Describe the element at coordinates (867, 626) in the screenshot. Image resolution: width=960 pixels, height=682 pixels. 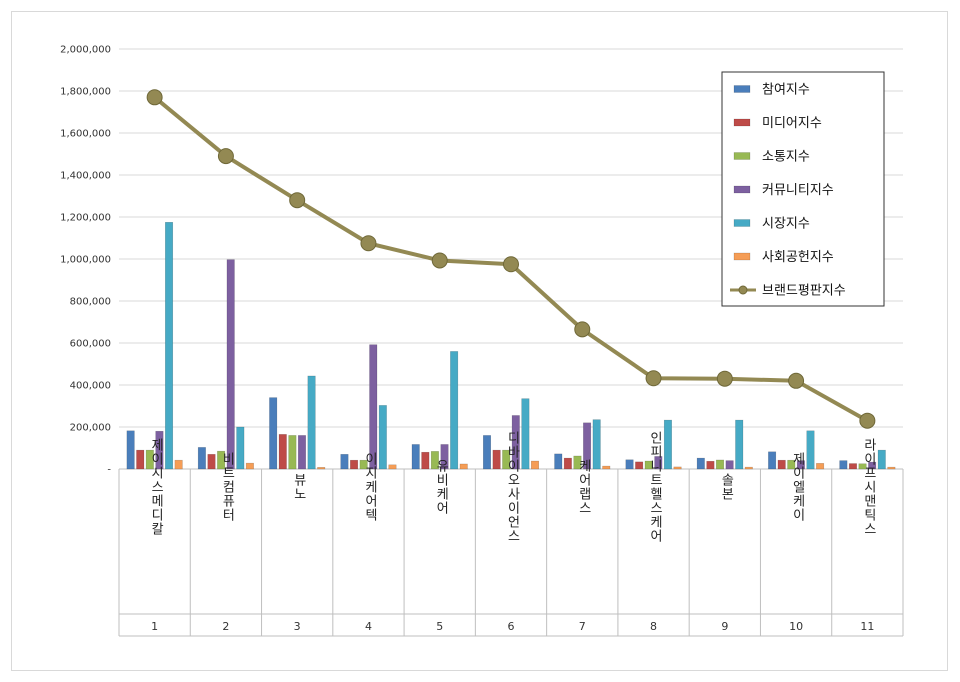
I see `rank-label: 11` at that location.